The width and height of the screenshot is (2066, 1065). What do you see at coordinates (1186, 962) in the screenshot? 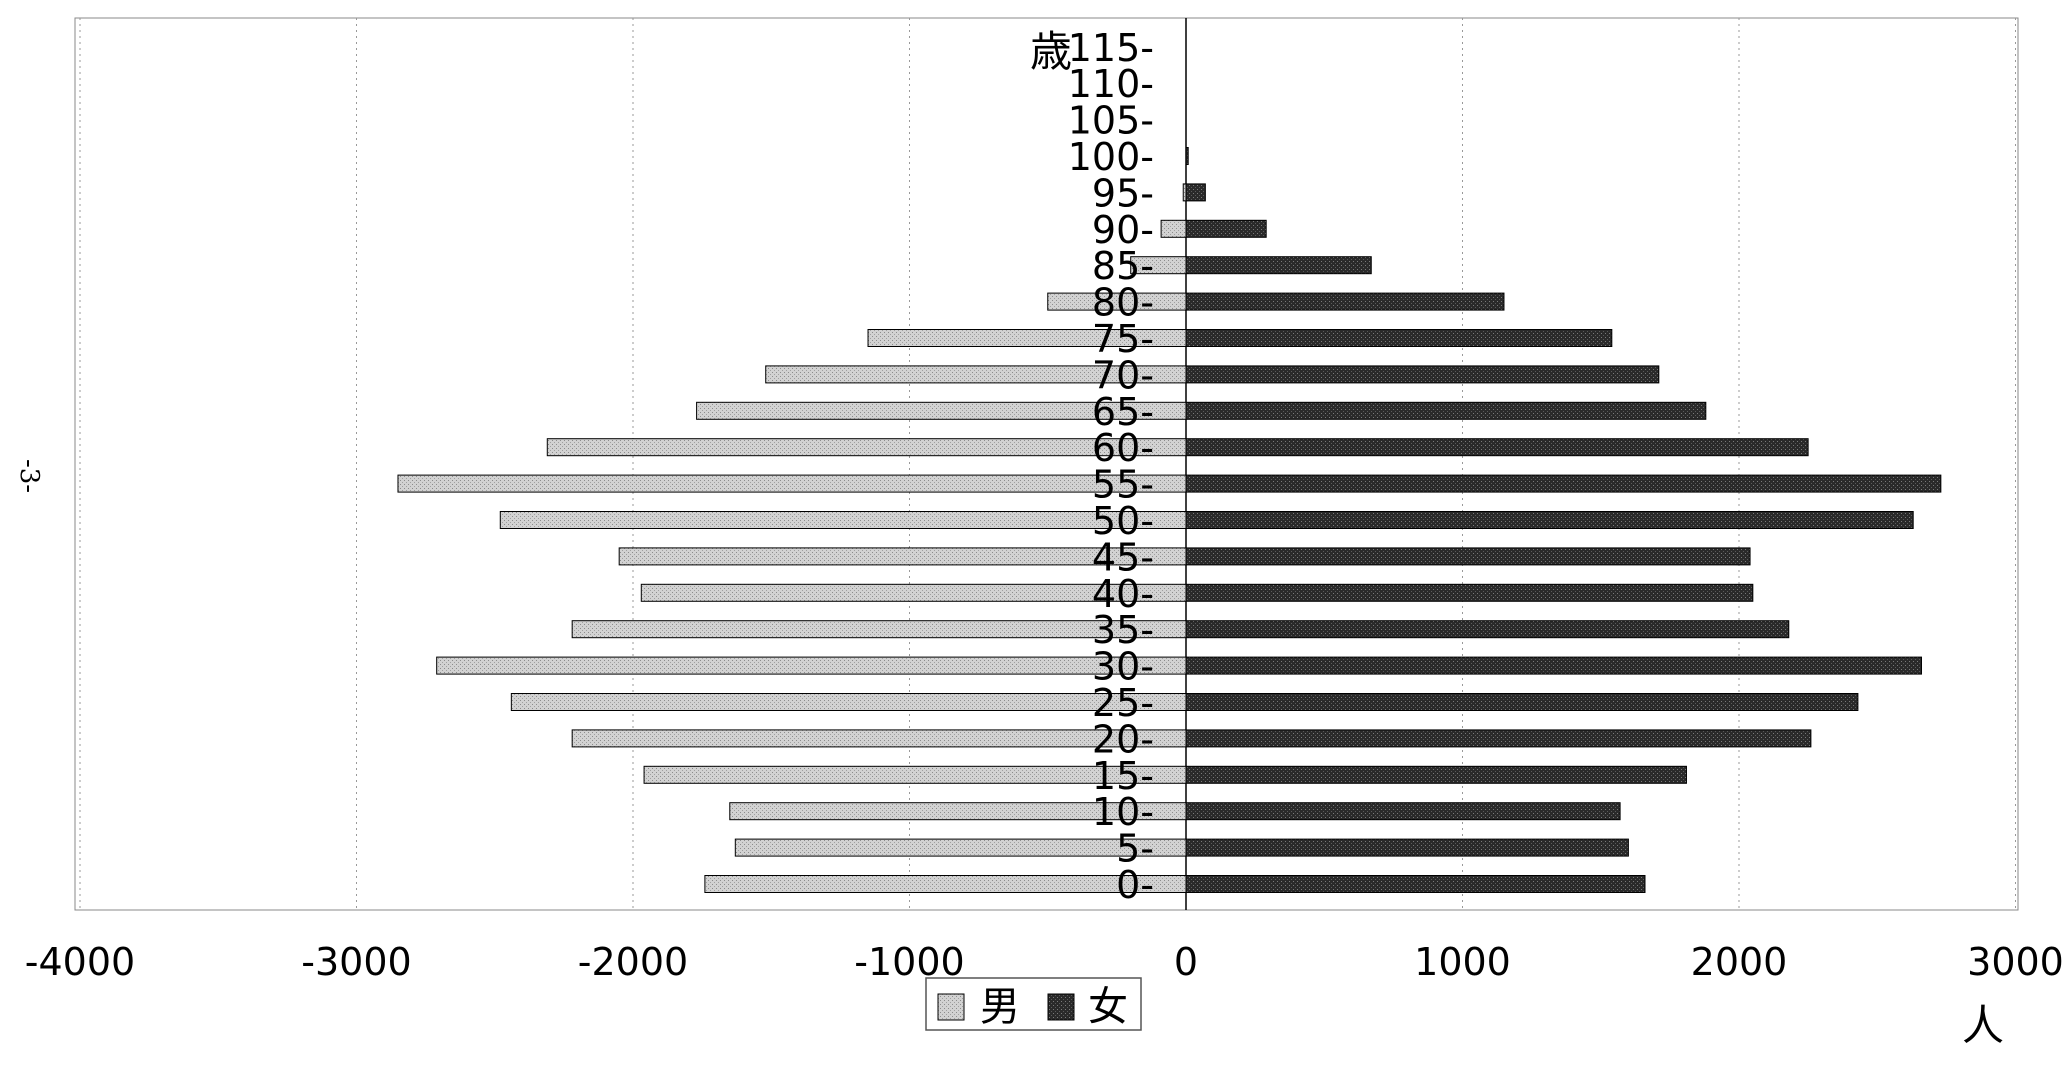
I see `x-tick-label: 0` at bounding box center [1186, 962].